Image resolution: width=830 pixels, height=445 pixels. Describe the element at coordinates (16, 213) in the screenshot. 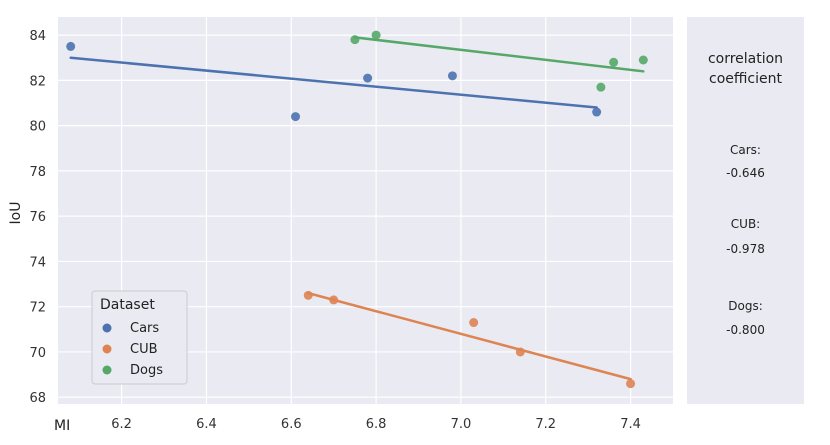

I see `y-axis-title: IoU` at that location.